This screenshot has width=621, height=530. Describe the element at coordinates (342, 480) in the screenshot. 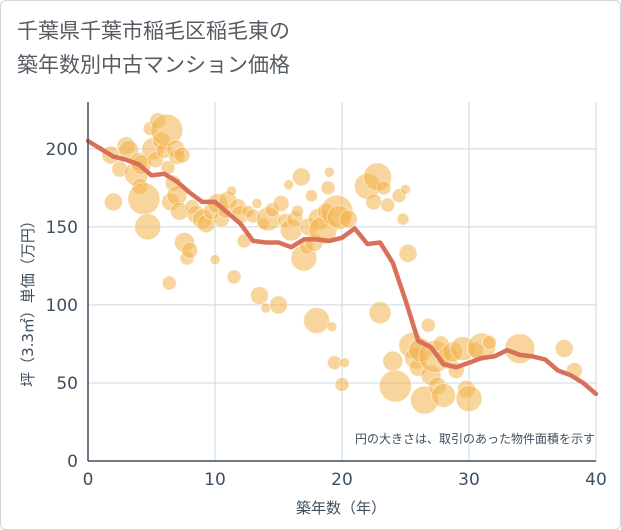

I see `x-tick-label: 20` at that location.